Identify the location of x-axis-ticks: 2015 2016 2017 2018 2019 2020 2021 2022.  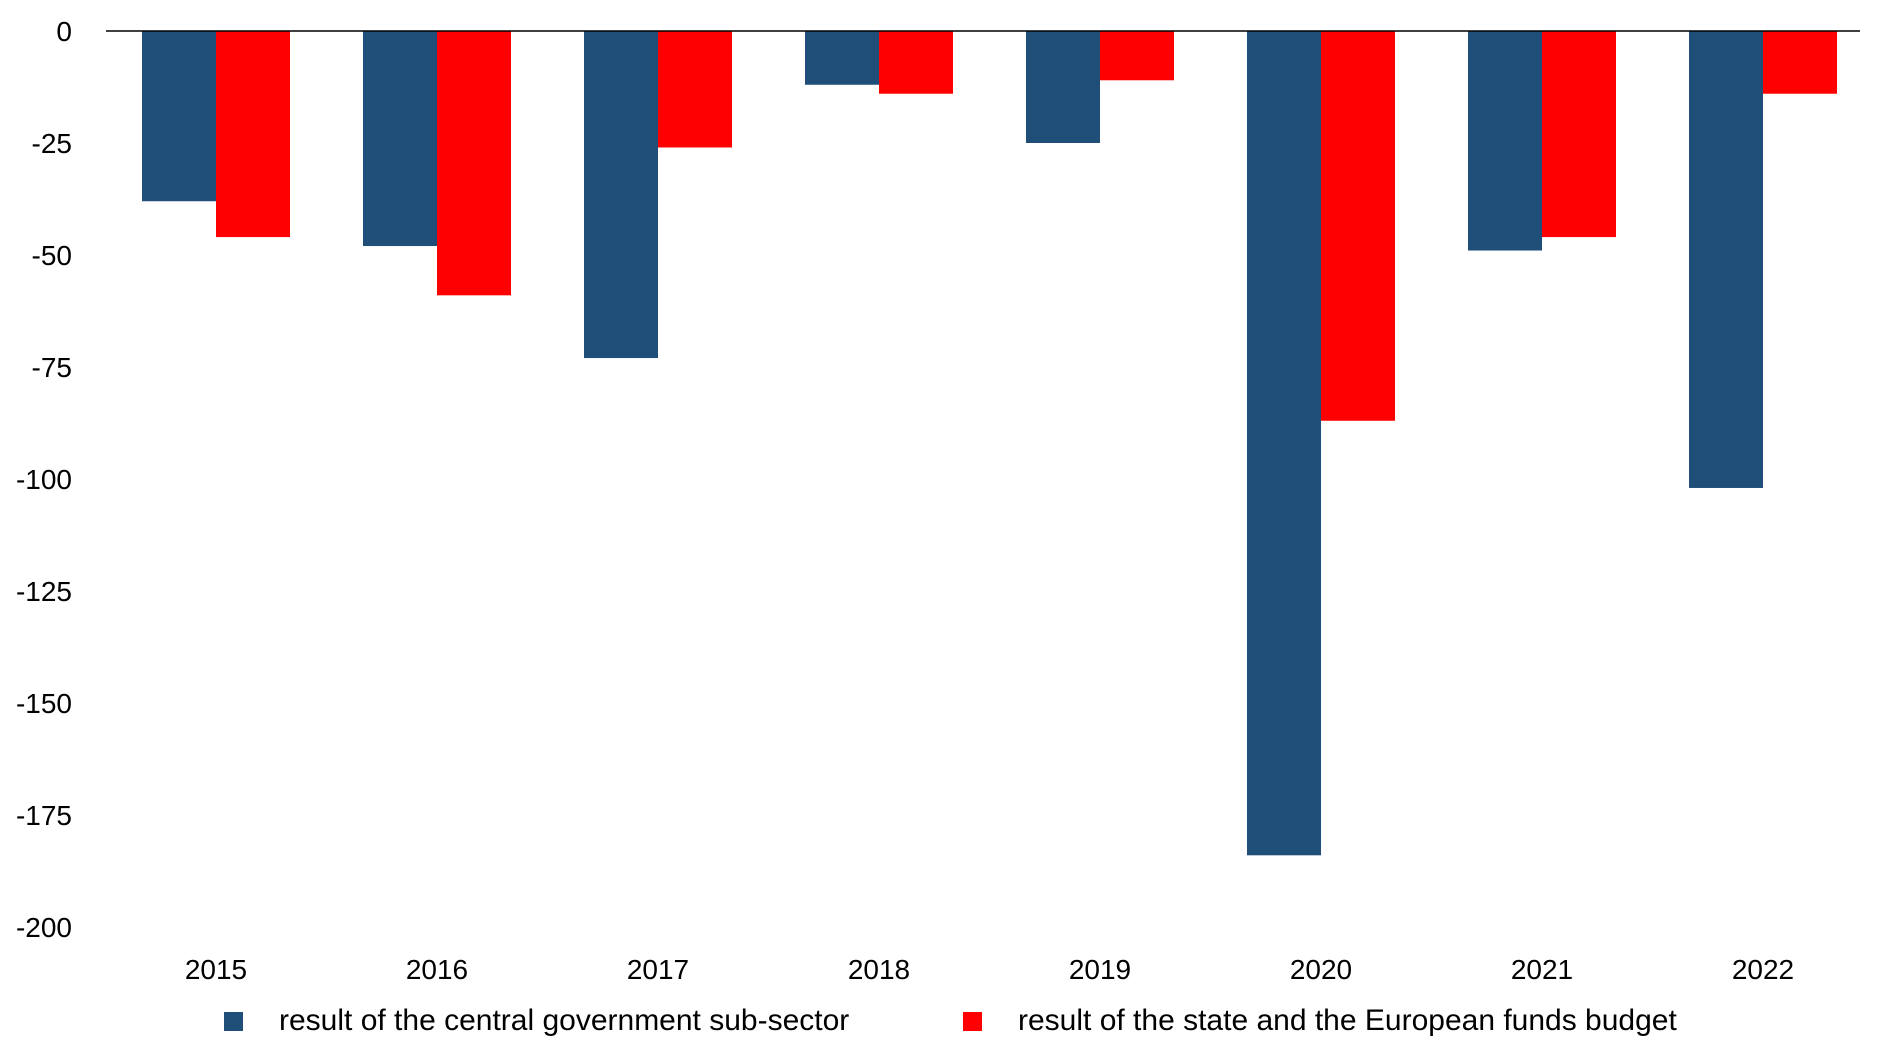
(989, 969).